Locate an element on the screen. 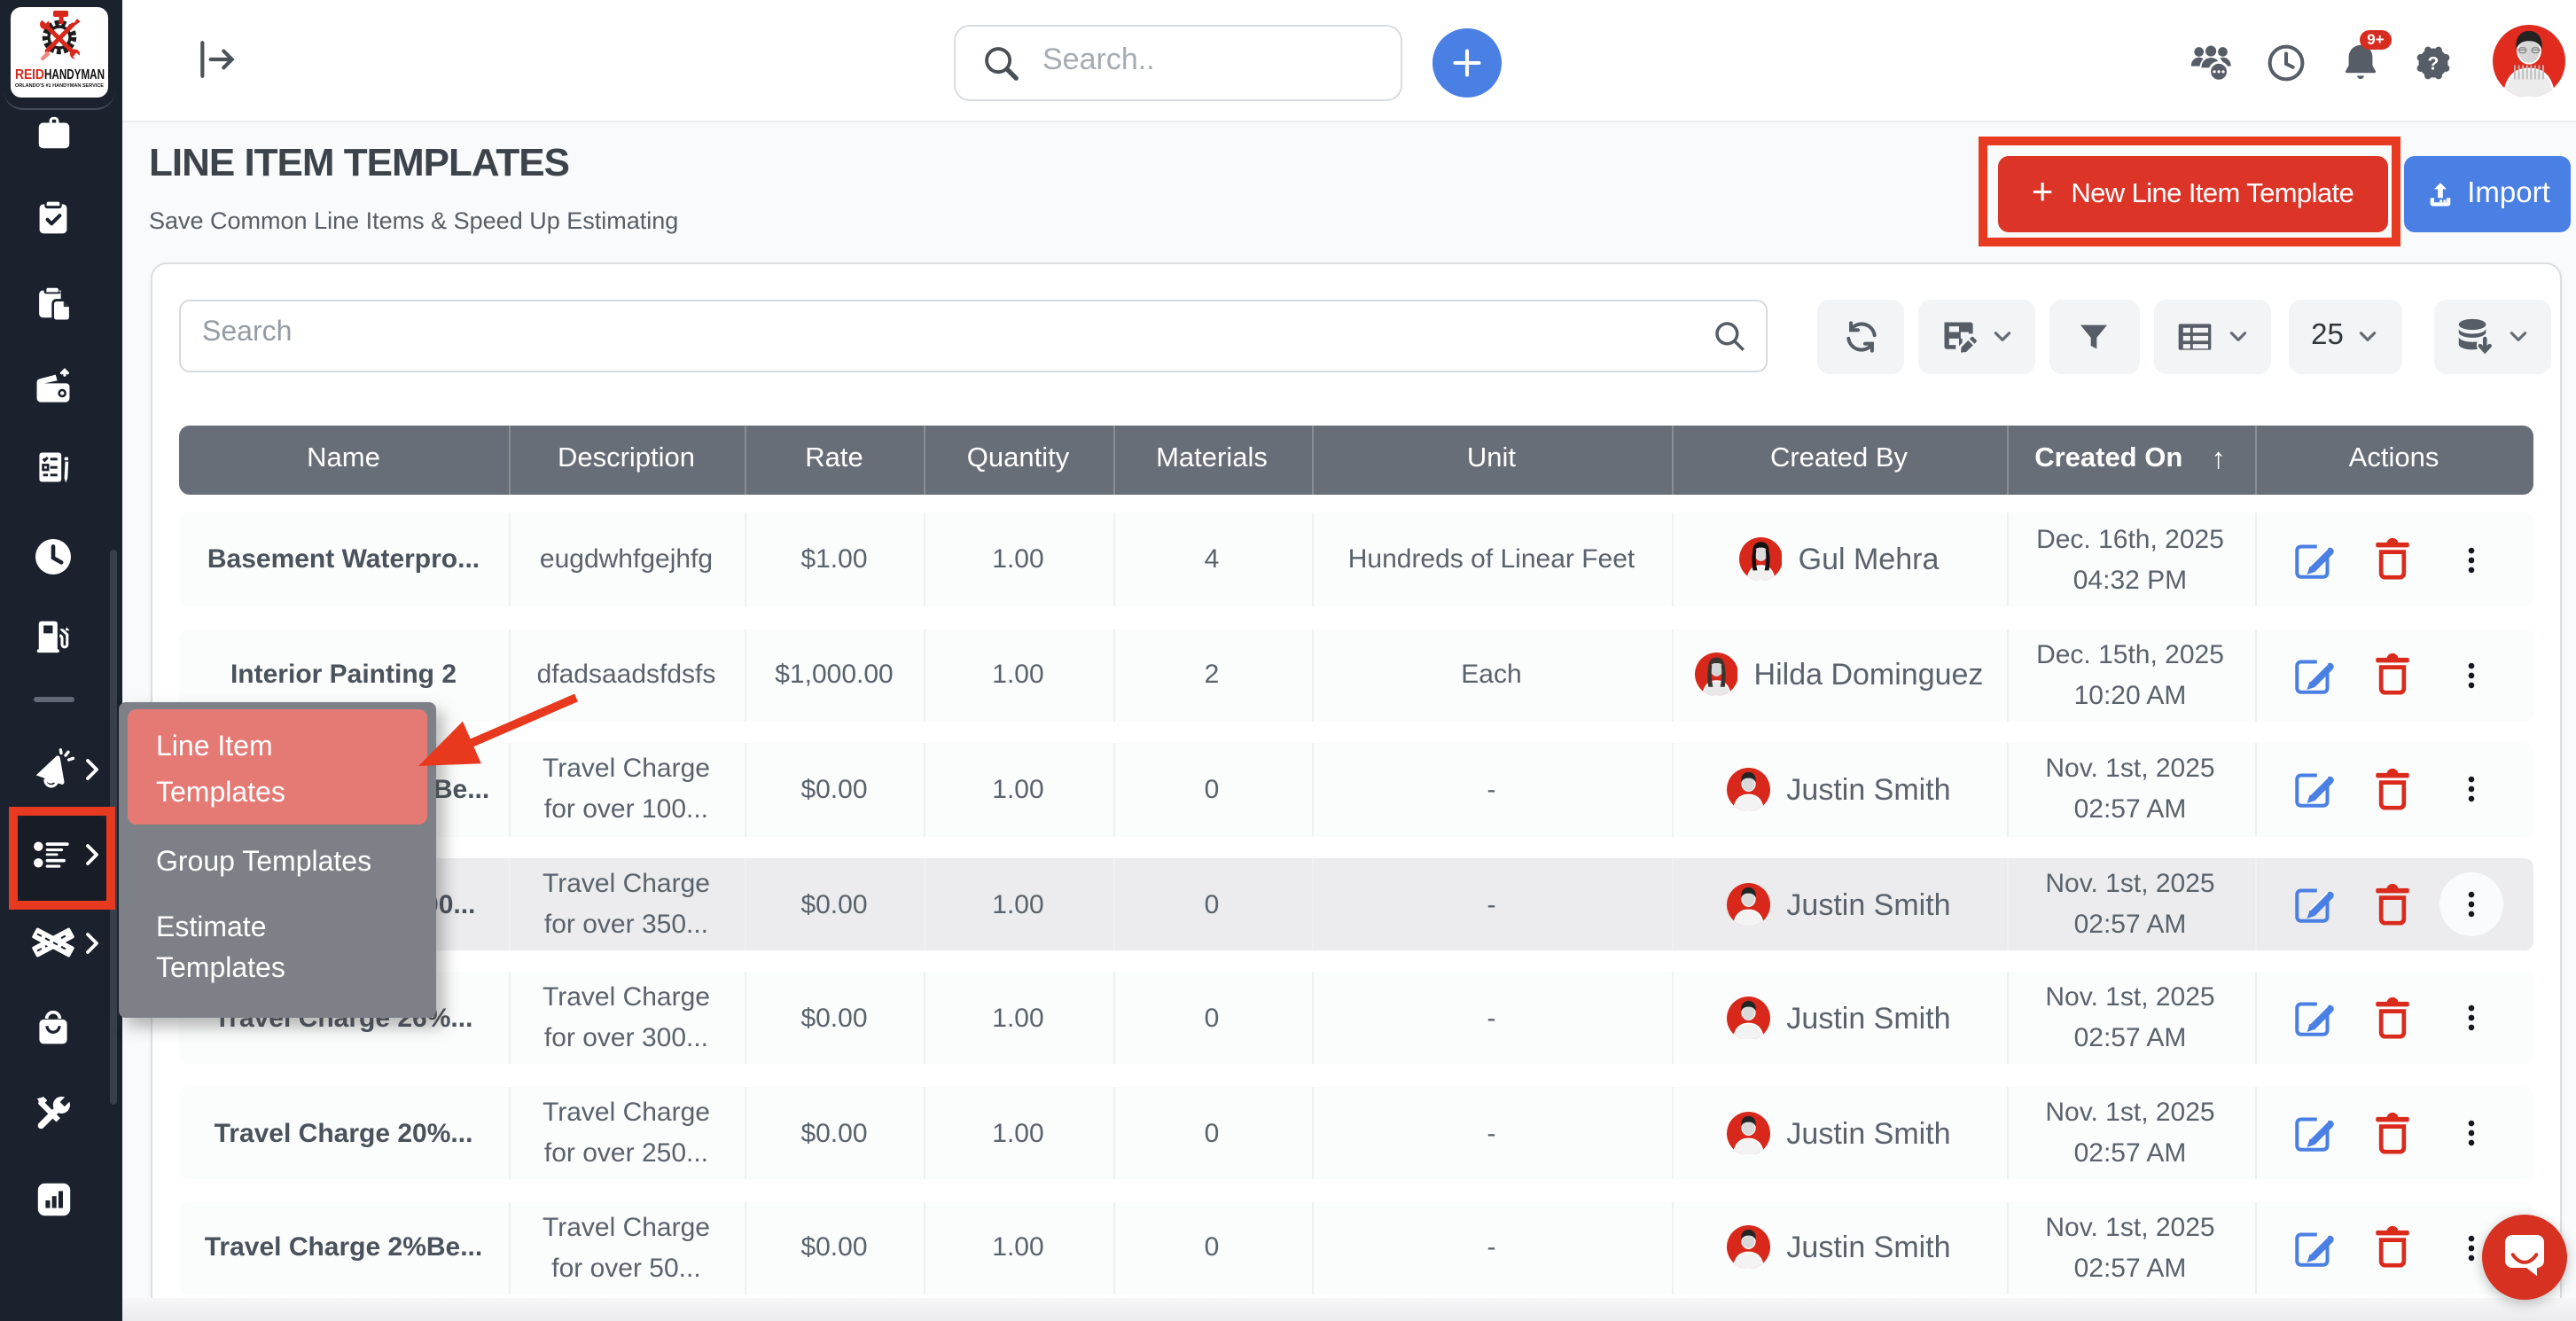 Image resolution: width=2576 pixels, height=1321 pixels. svg-text: HANDYMAN is located at coordinates (73, 74).